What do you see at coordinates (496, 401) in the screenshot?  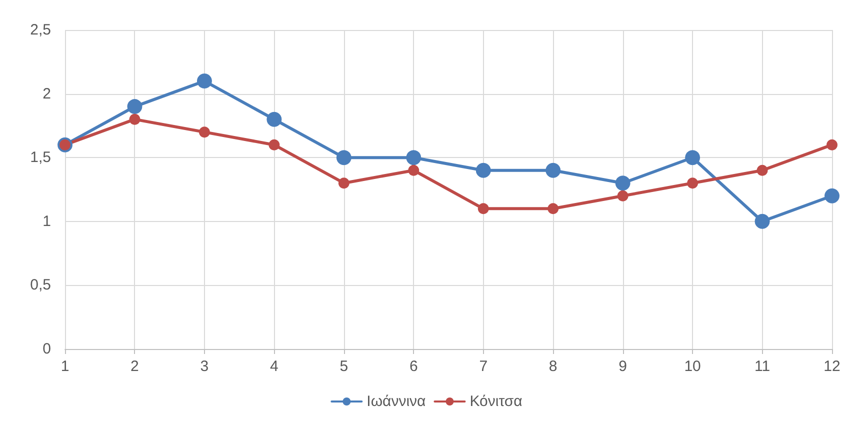 I see `legend-label: Κόνιτσα` at bounding box center [496, 401].